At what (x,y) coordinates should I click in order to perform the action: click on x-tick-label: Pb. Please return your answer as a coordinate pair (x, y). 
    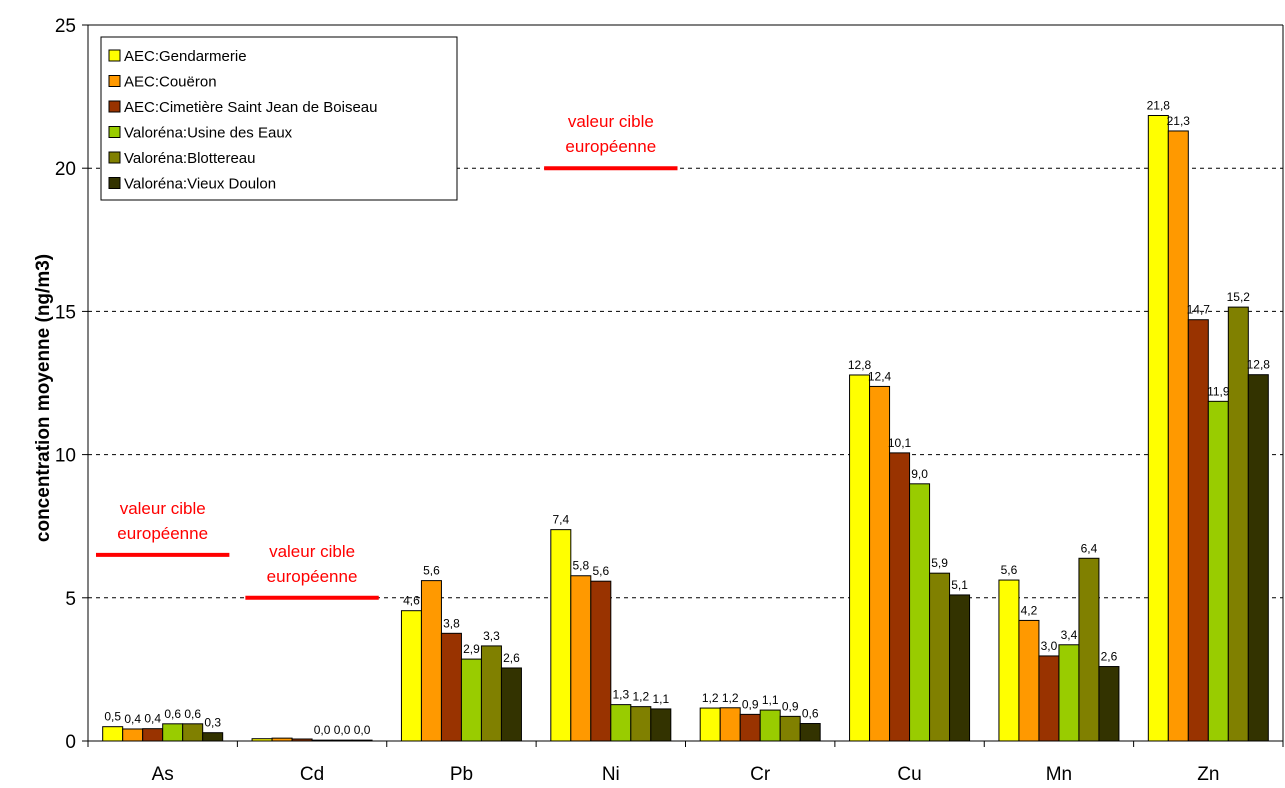
    Looking at the image, I should click on (461, 774).